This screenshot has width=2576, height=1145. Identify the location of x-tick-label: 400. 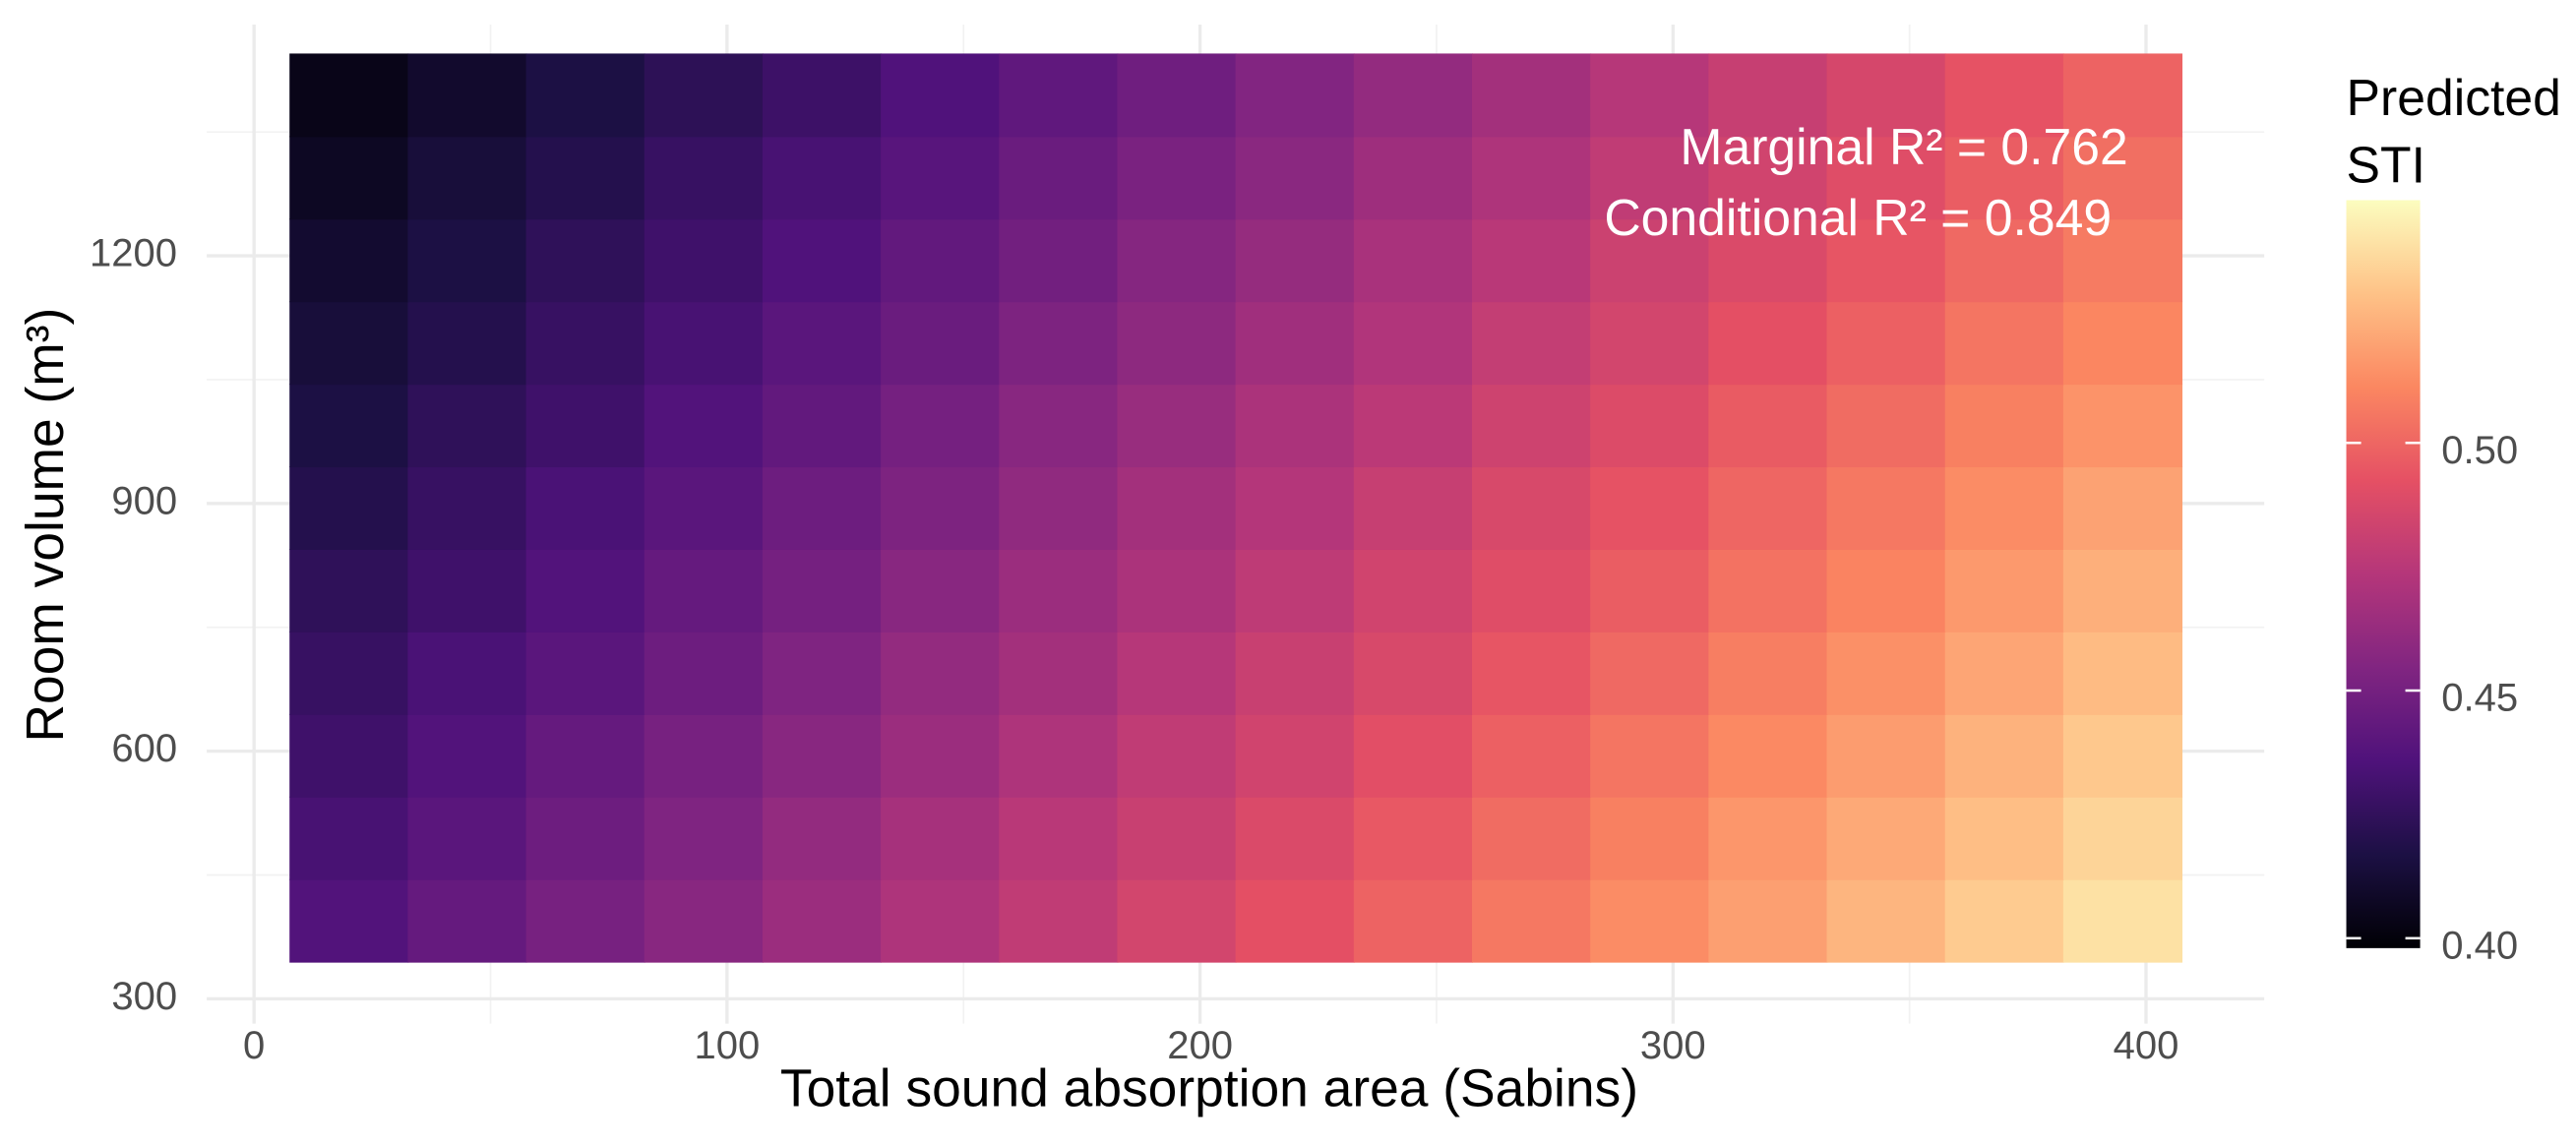
(2146, 1045).